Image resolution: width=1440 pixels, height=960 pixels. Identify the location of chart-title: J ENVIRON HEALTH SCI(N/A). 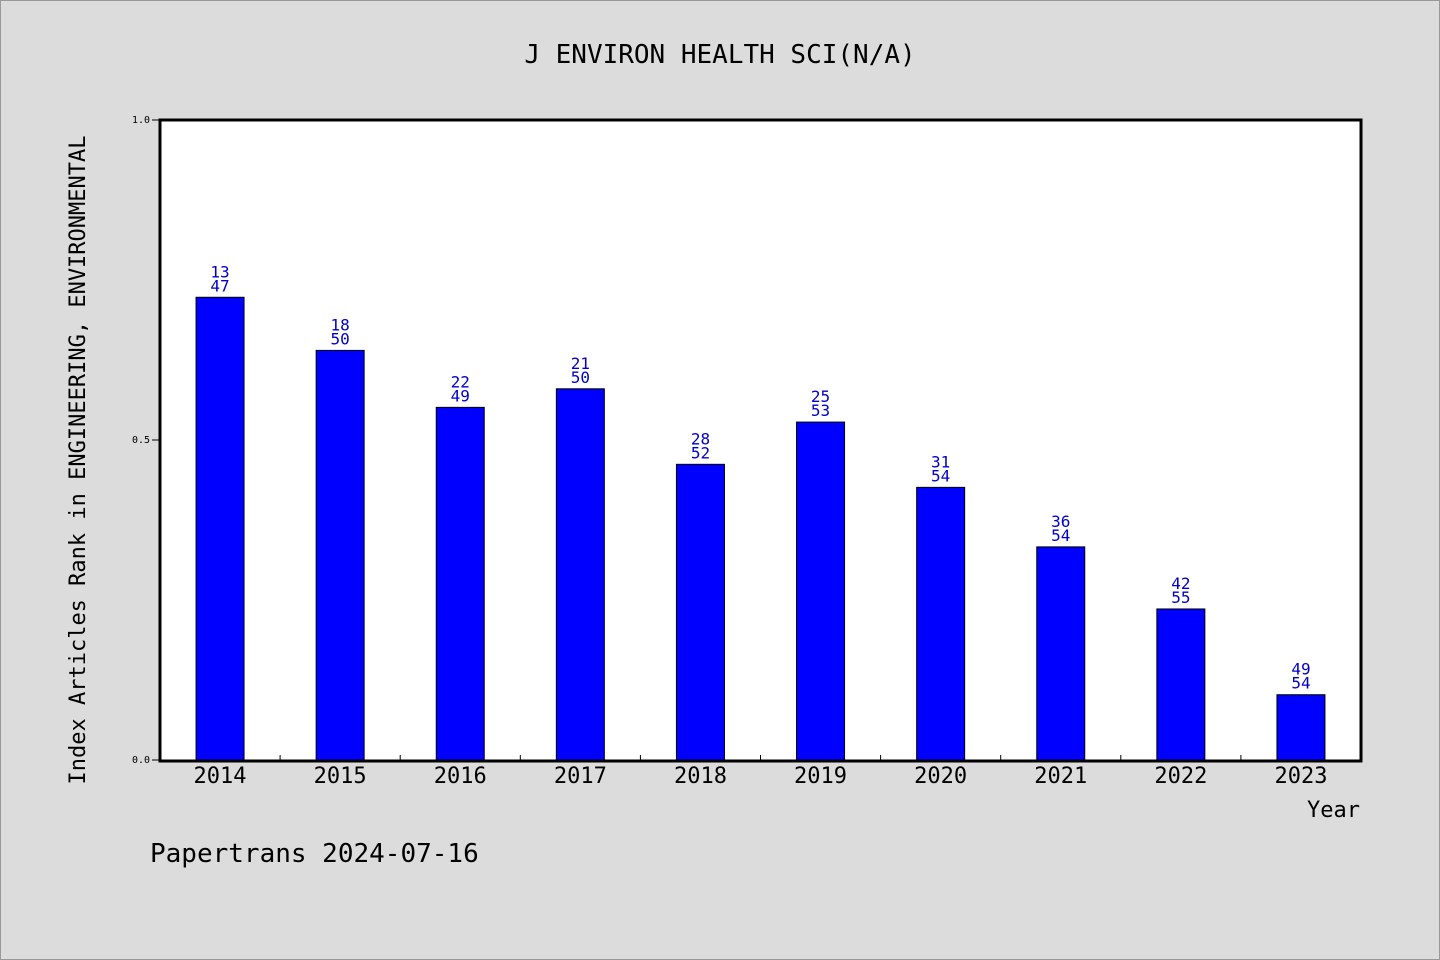
(719, 55).